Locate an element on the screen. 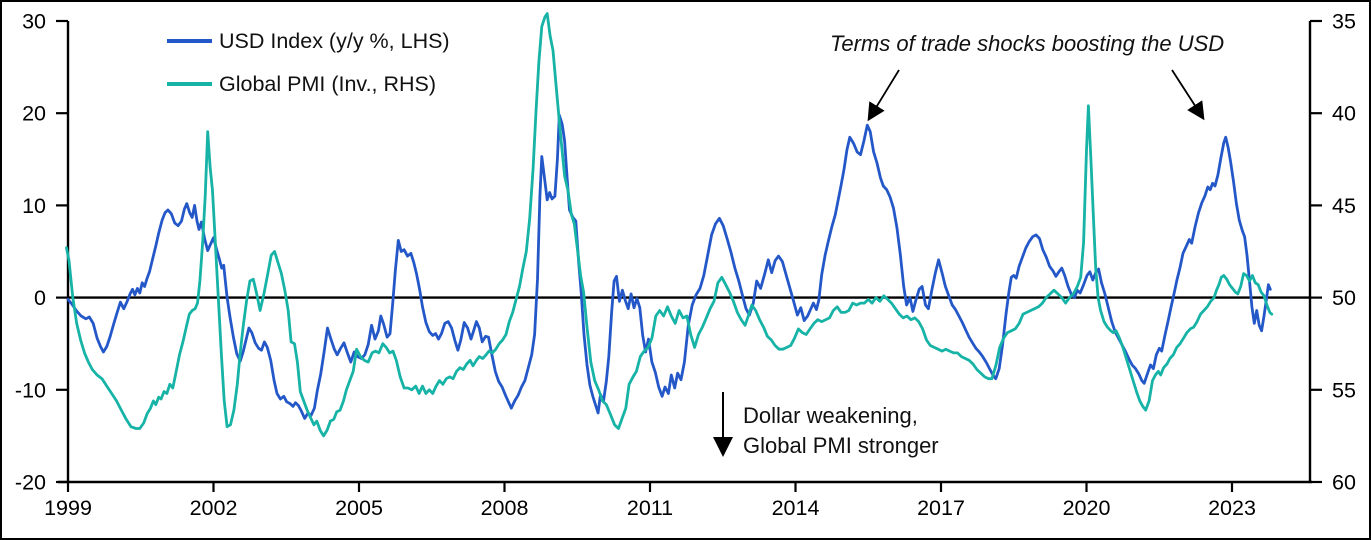  svg-text: 2017 is located at coordinates (941, 508).